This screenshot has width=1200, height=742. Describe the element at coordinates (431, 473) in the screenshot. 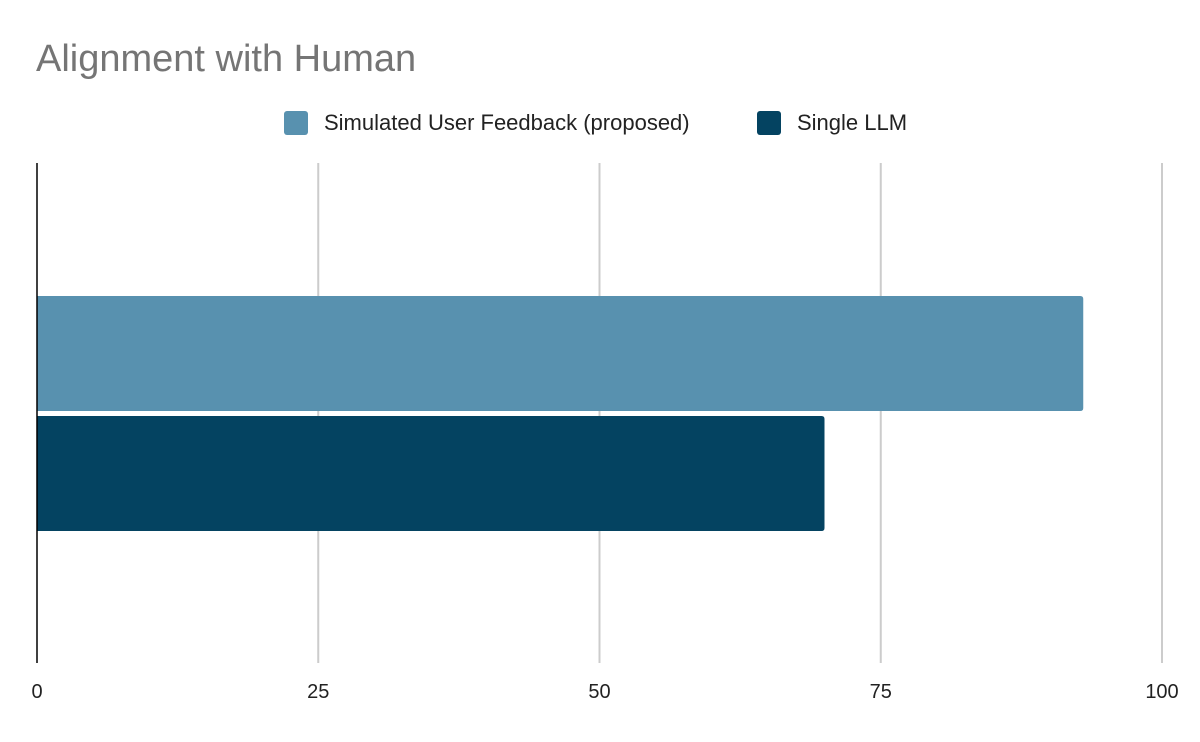

I see `bar-single-llm` at that location.